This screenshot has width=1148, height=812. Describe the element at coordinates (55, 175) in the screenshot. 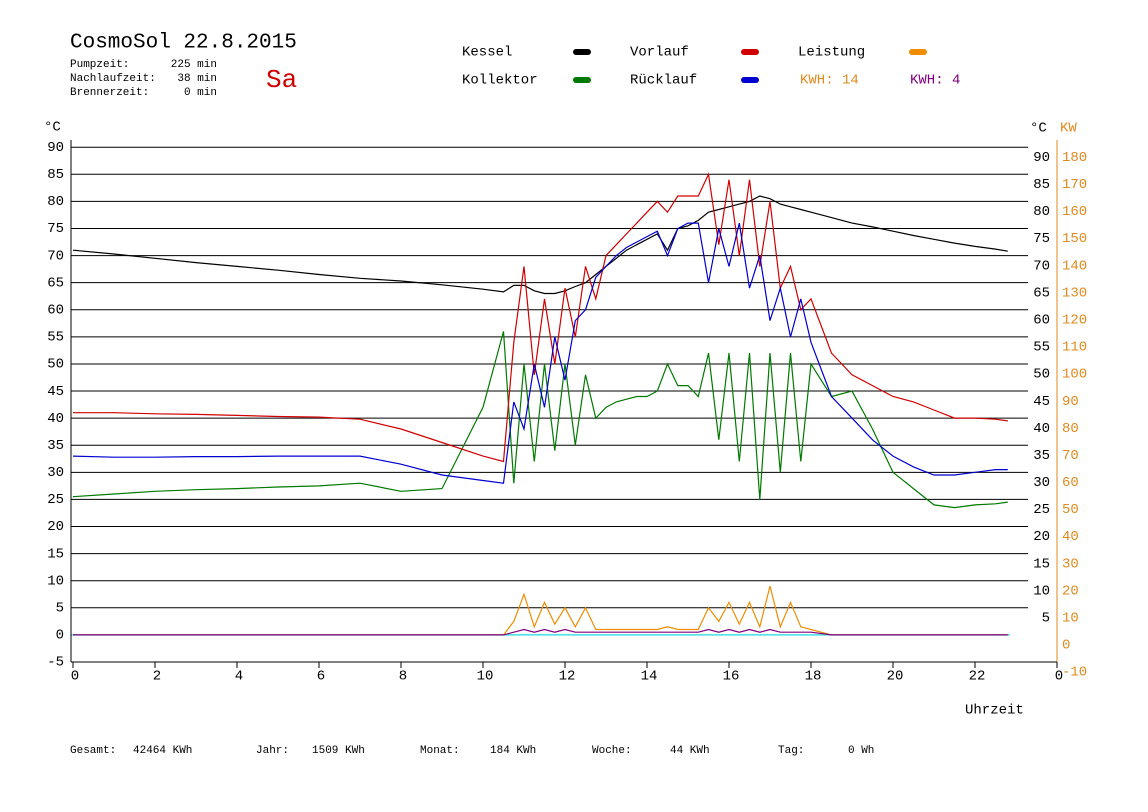

I see `y-tick-label: 85` at that location.